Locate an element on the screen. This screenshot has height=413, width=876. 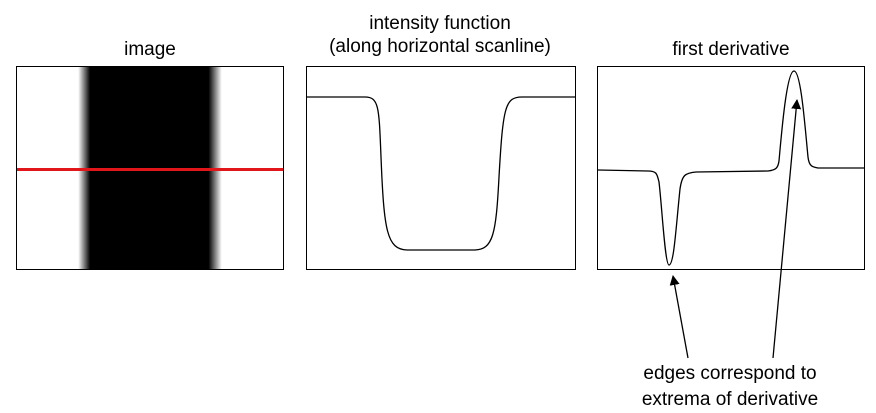
derivative-curve is located at coordinates (730, 168).